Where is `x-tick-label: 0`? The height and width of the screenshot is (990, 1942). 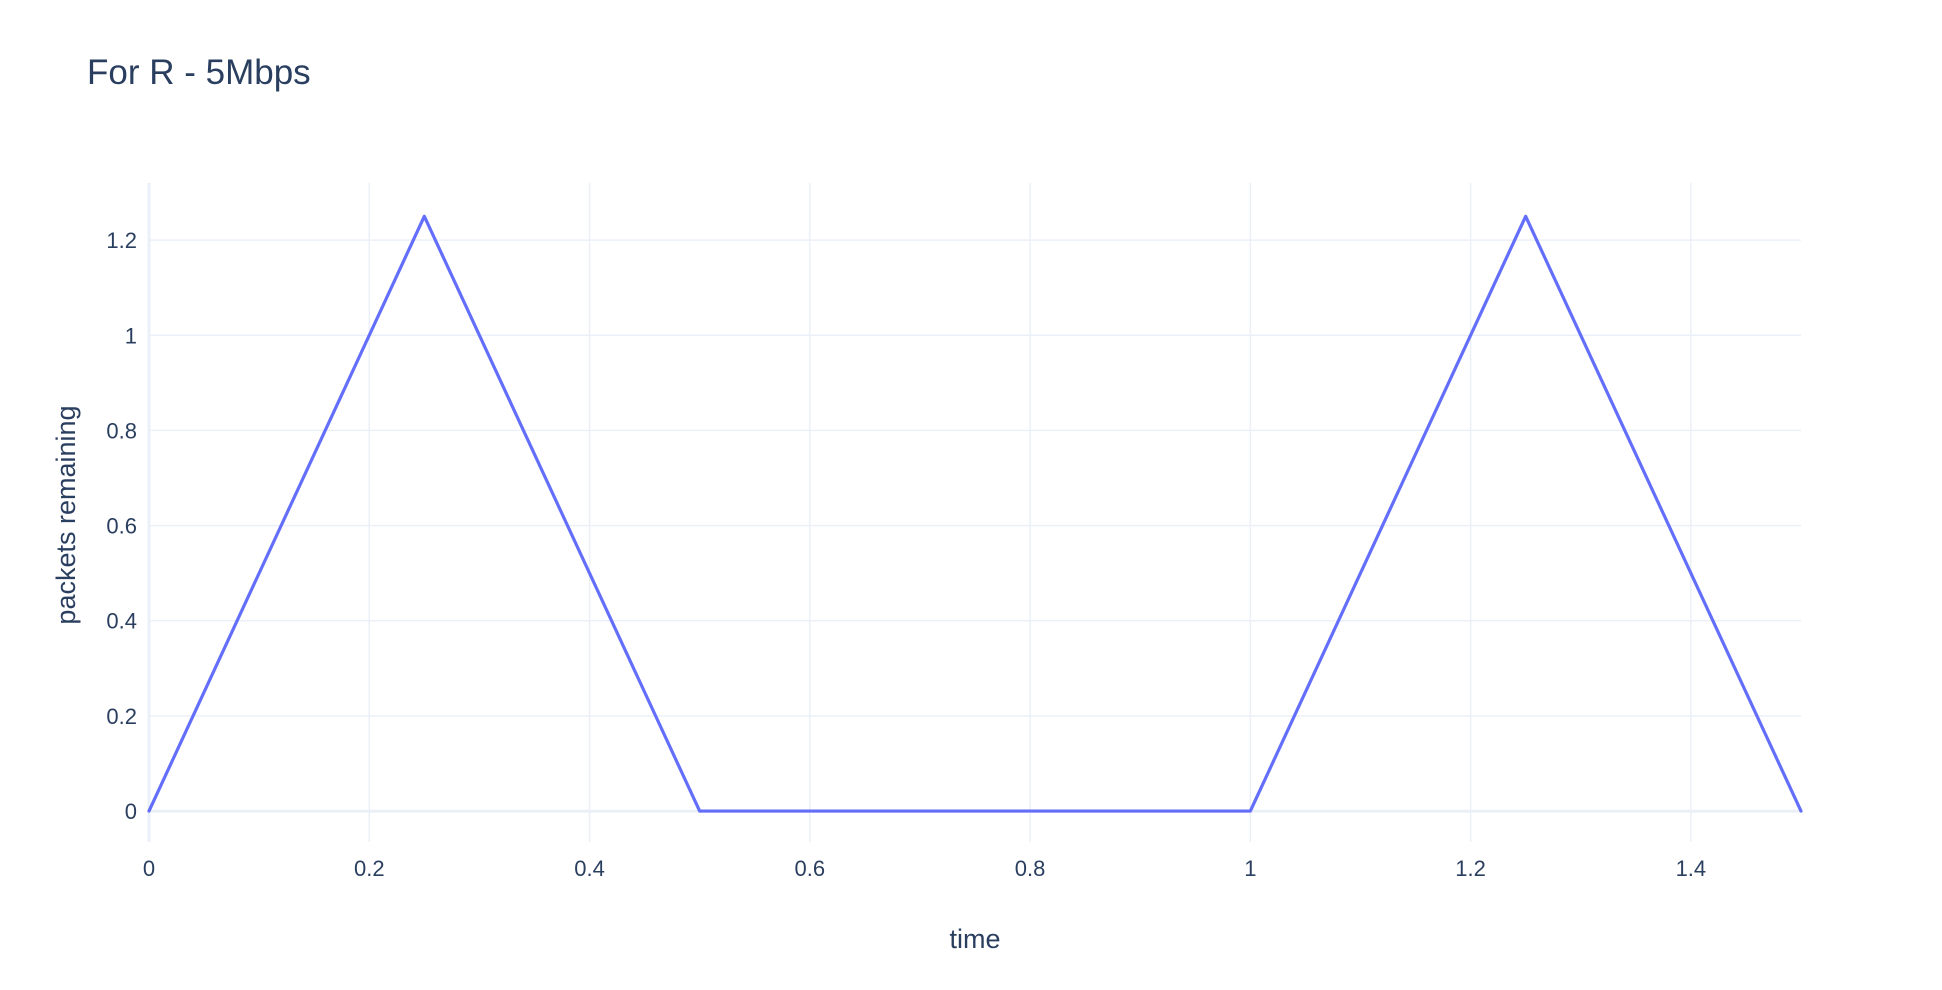
x-tick-label: 0 is located at coordinates (149, 868).